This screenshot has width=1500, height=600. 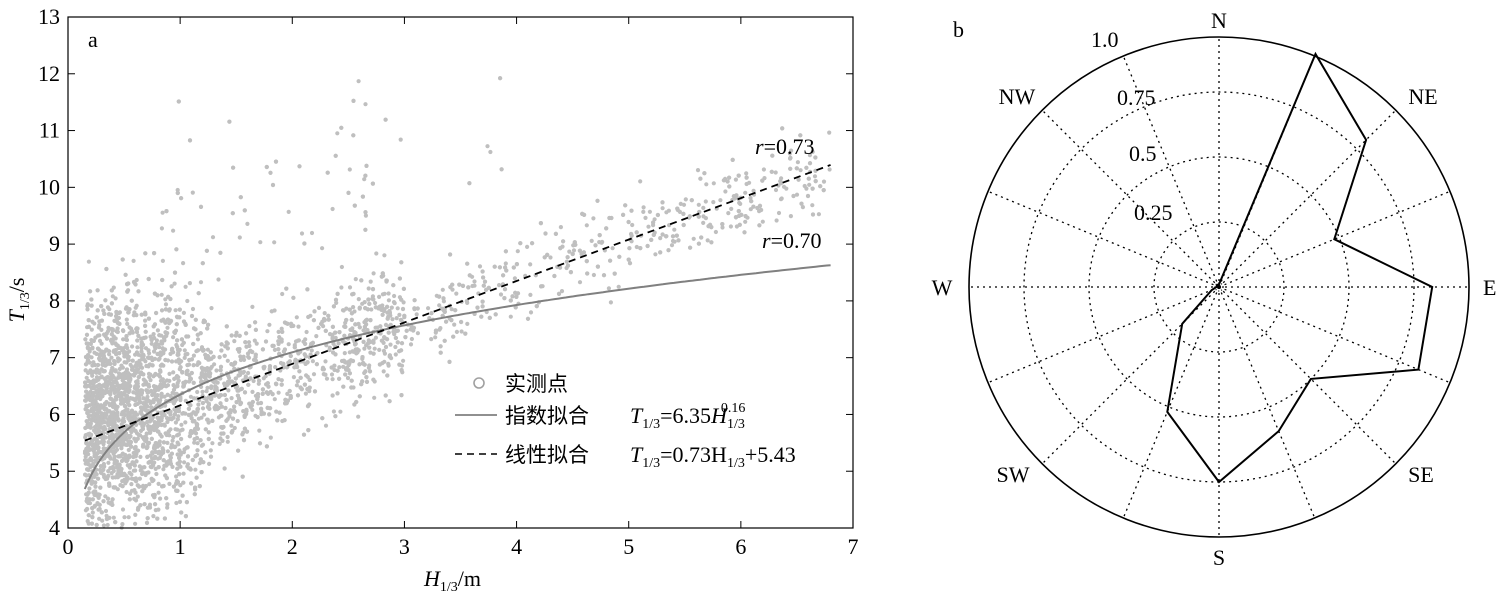 I want to click on spoke, so click(x=1171, y=402).